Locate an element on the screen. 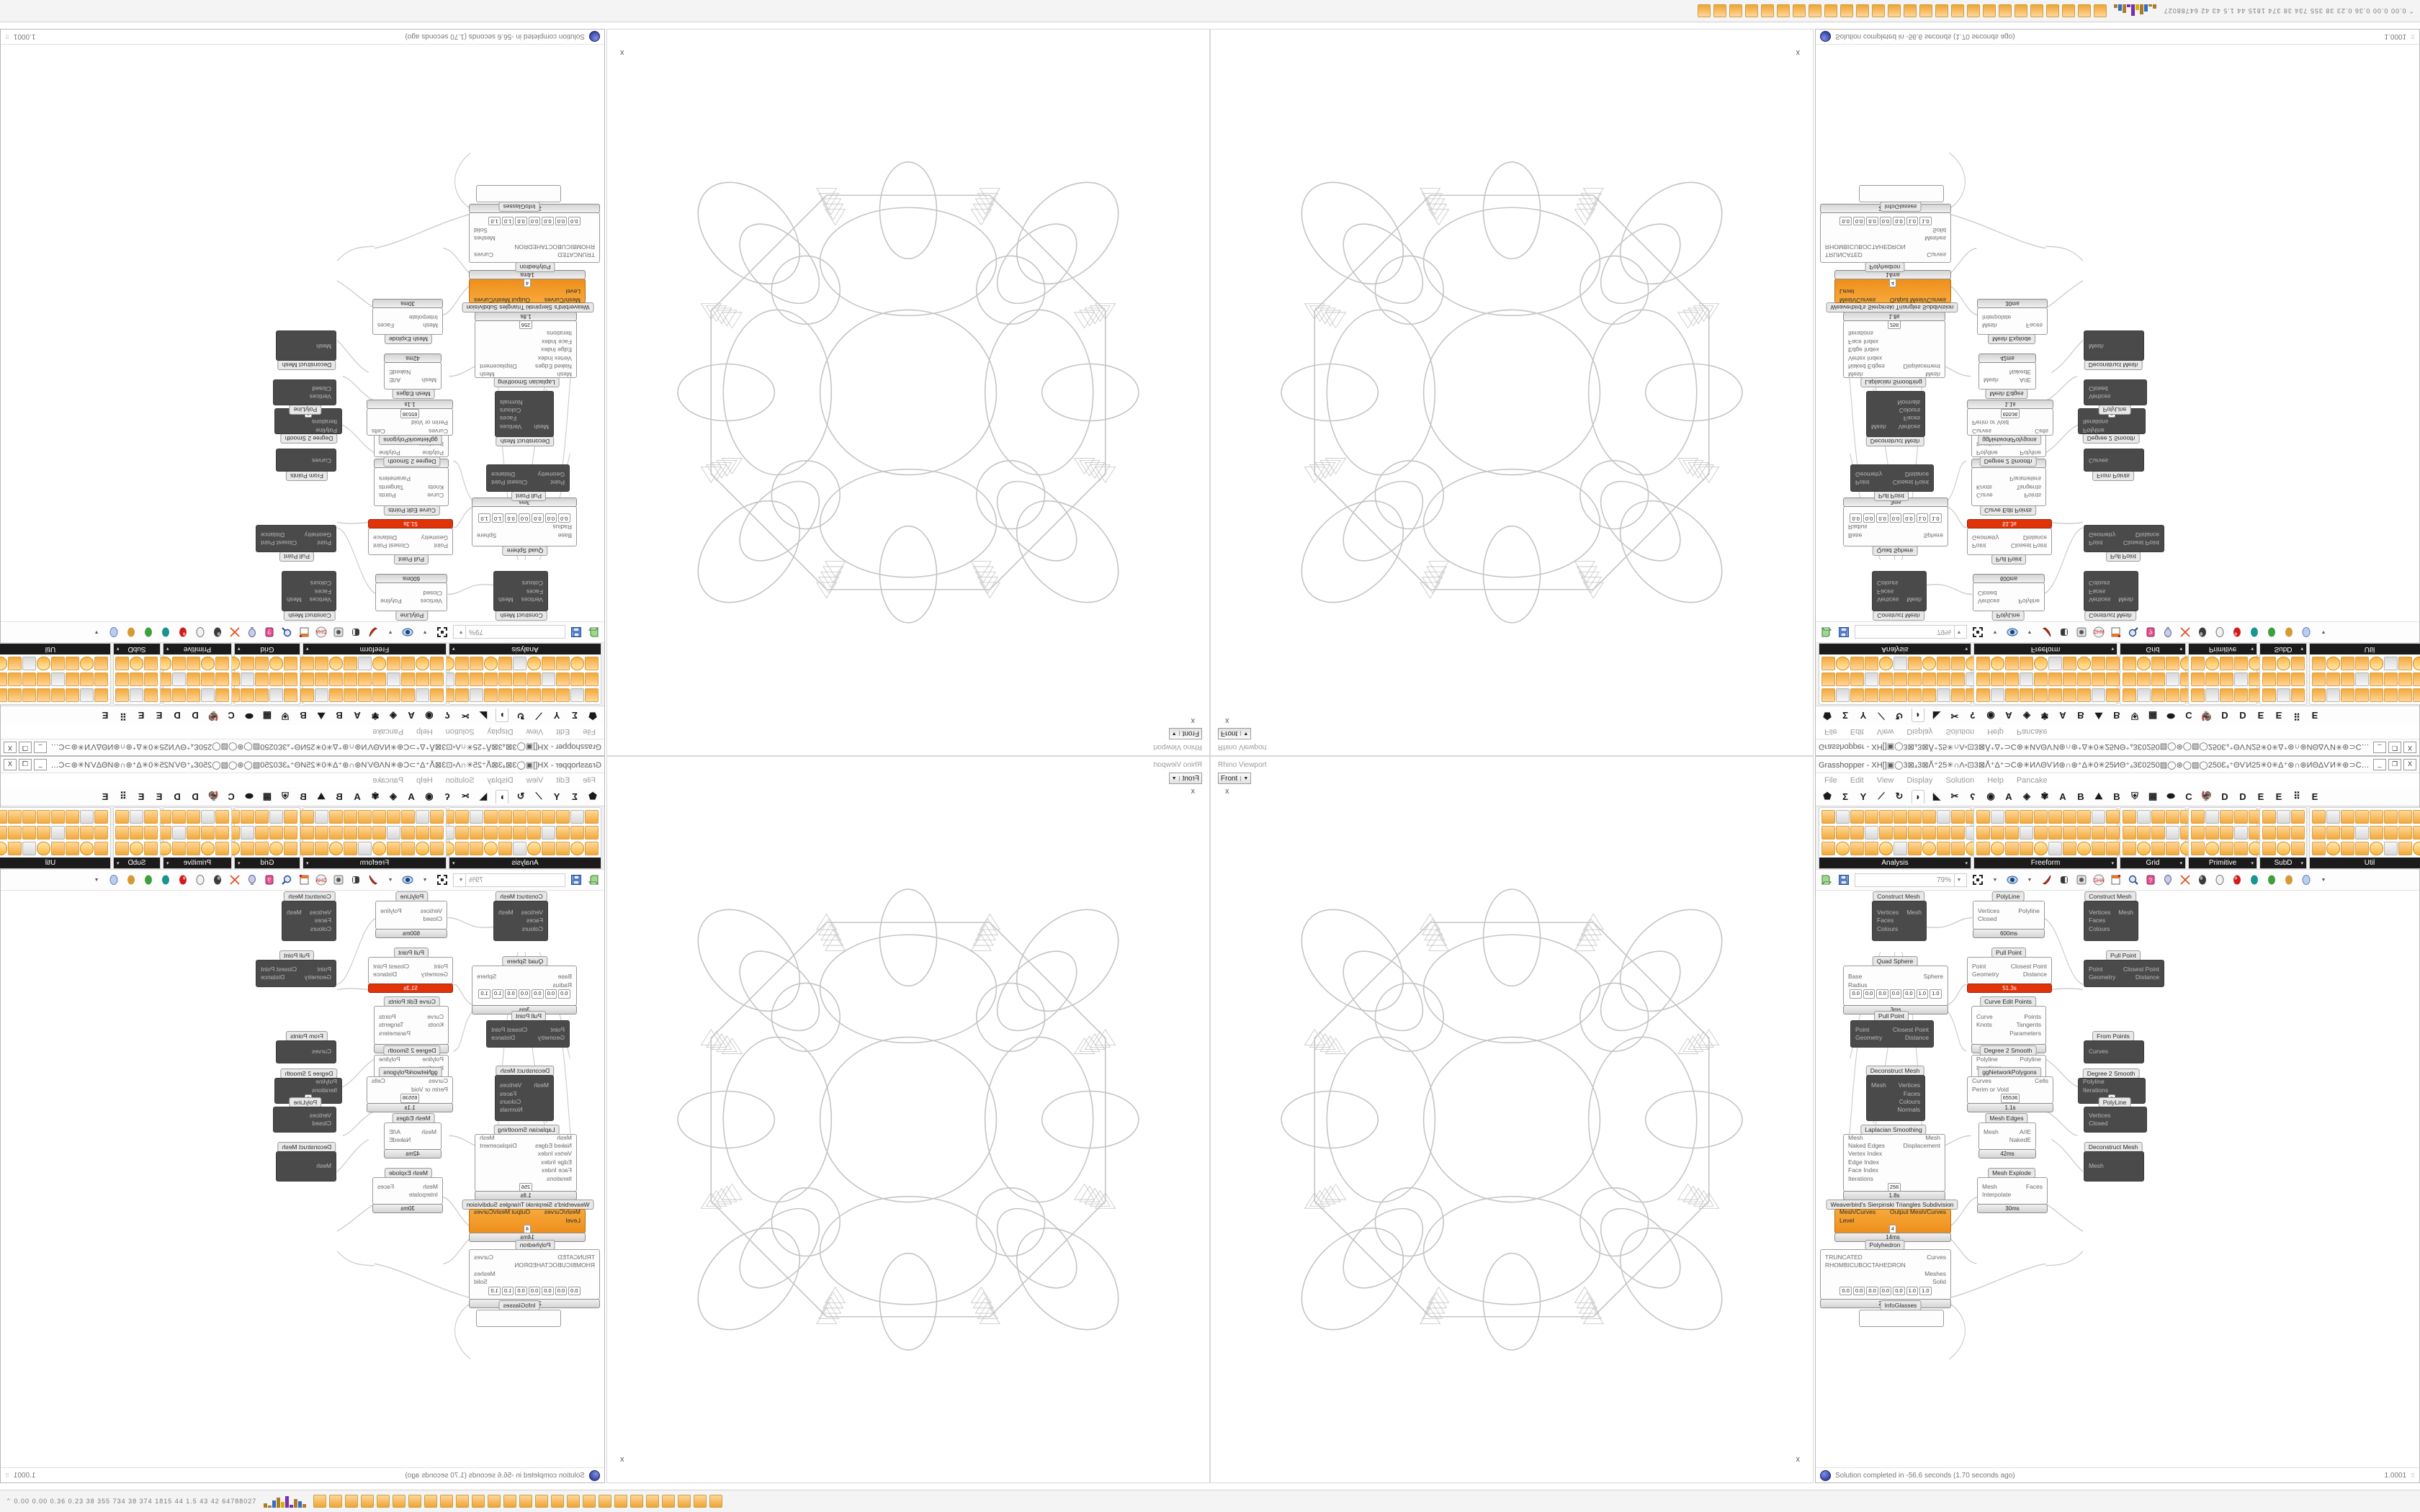 The width and height of the screenshot is (2420, 1512). component-name-laplacian-smoothing: Laplacian Smoothing is located at coordinates (1894, 382).